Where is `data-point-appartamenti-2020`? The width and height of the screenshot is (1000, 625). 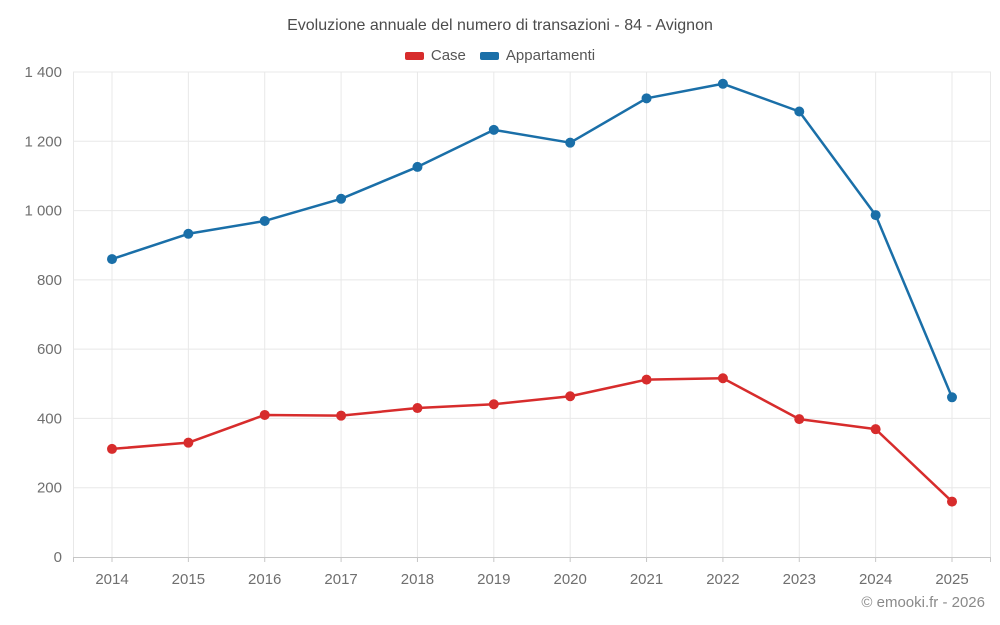
data-point-appartamenti-2020 is located at coordinates (570, 142).